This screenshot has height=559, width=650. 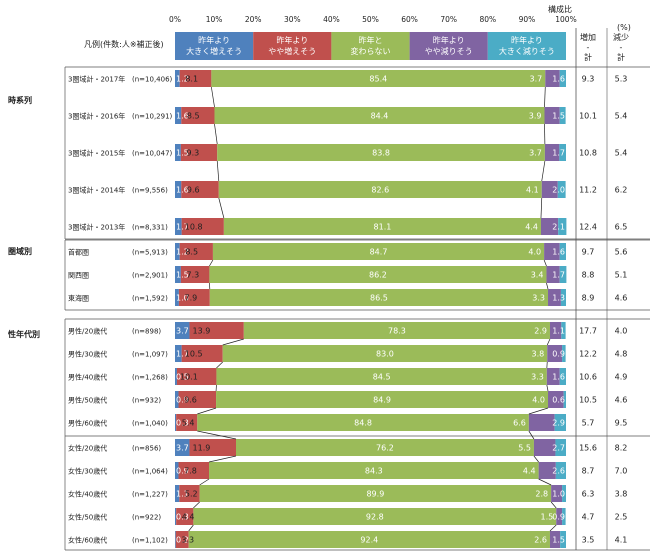 What do you see at coordinates (182, 298) in the screenshot?
I see `data-label: 1.0` at bounding box center [182, 298].